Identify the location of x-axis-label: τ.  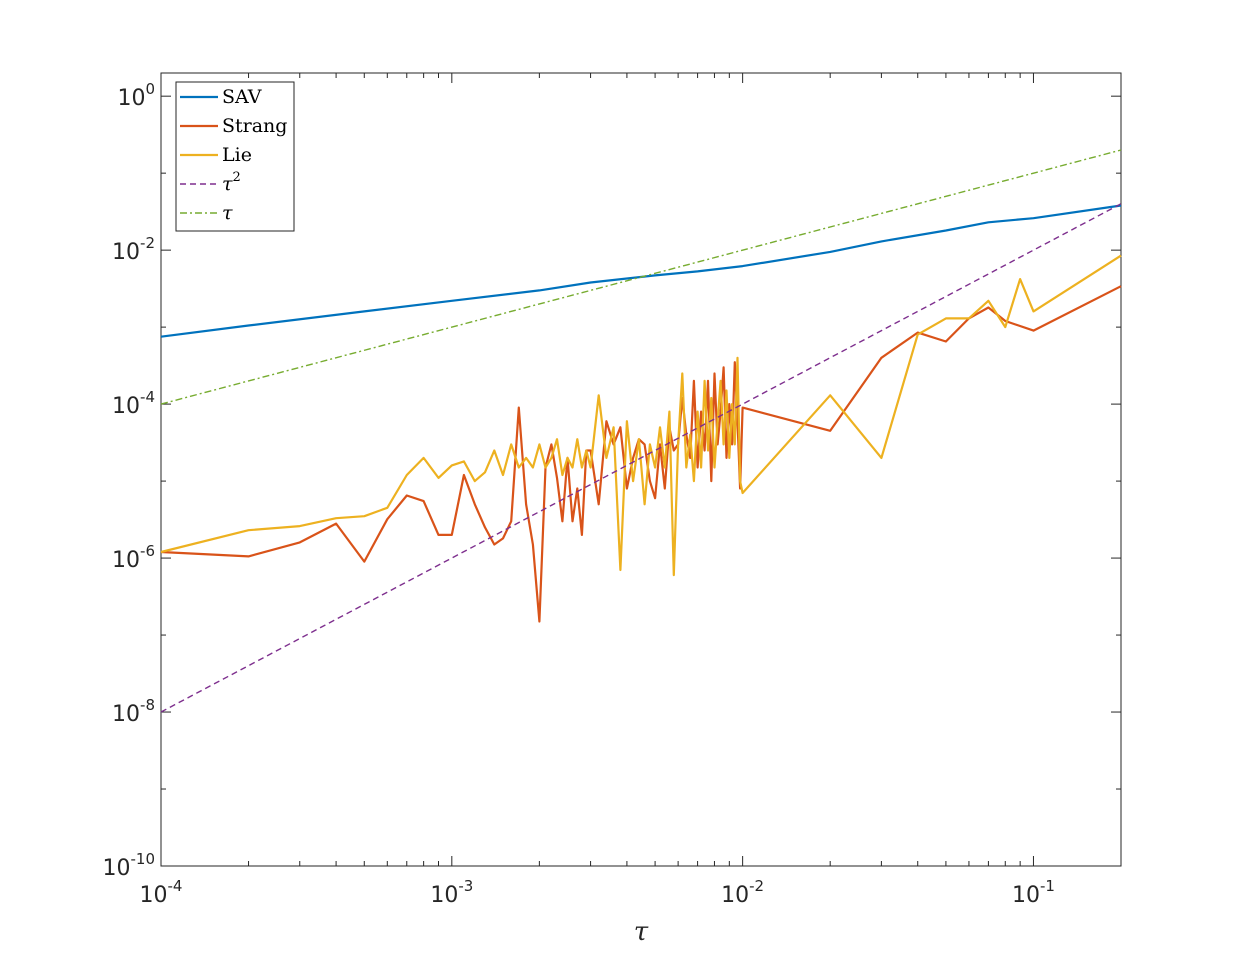
(641, 932).